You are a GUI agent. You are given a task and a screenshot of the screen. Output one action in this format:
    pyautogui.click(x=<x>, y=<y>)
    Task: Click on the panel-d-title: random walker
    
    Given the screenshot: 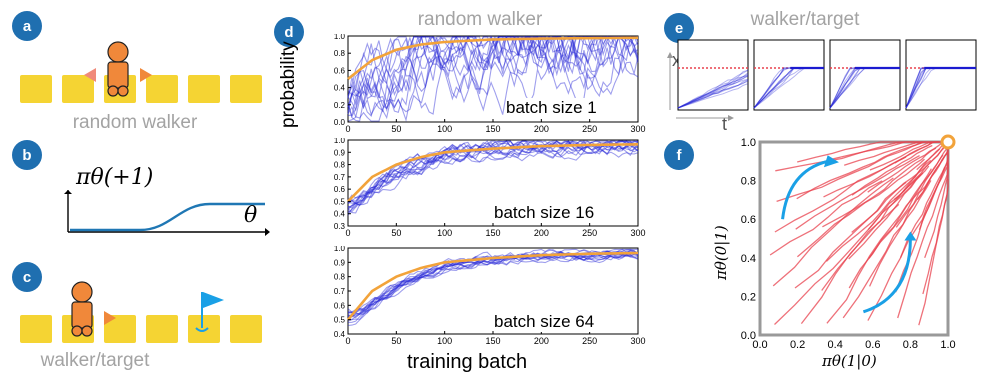 What is the action you would take?
    pyautogui.click(x=480, y=19)
    